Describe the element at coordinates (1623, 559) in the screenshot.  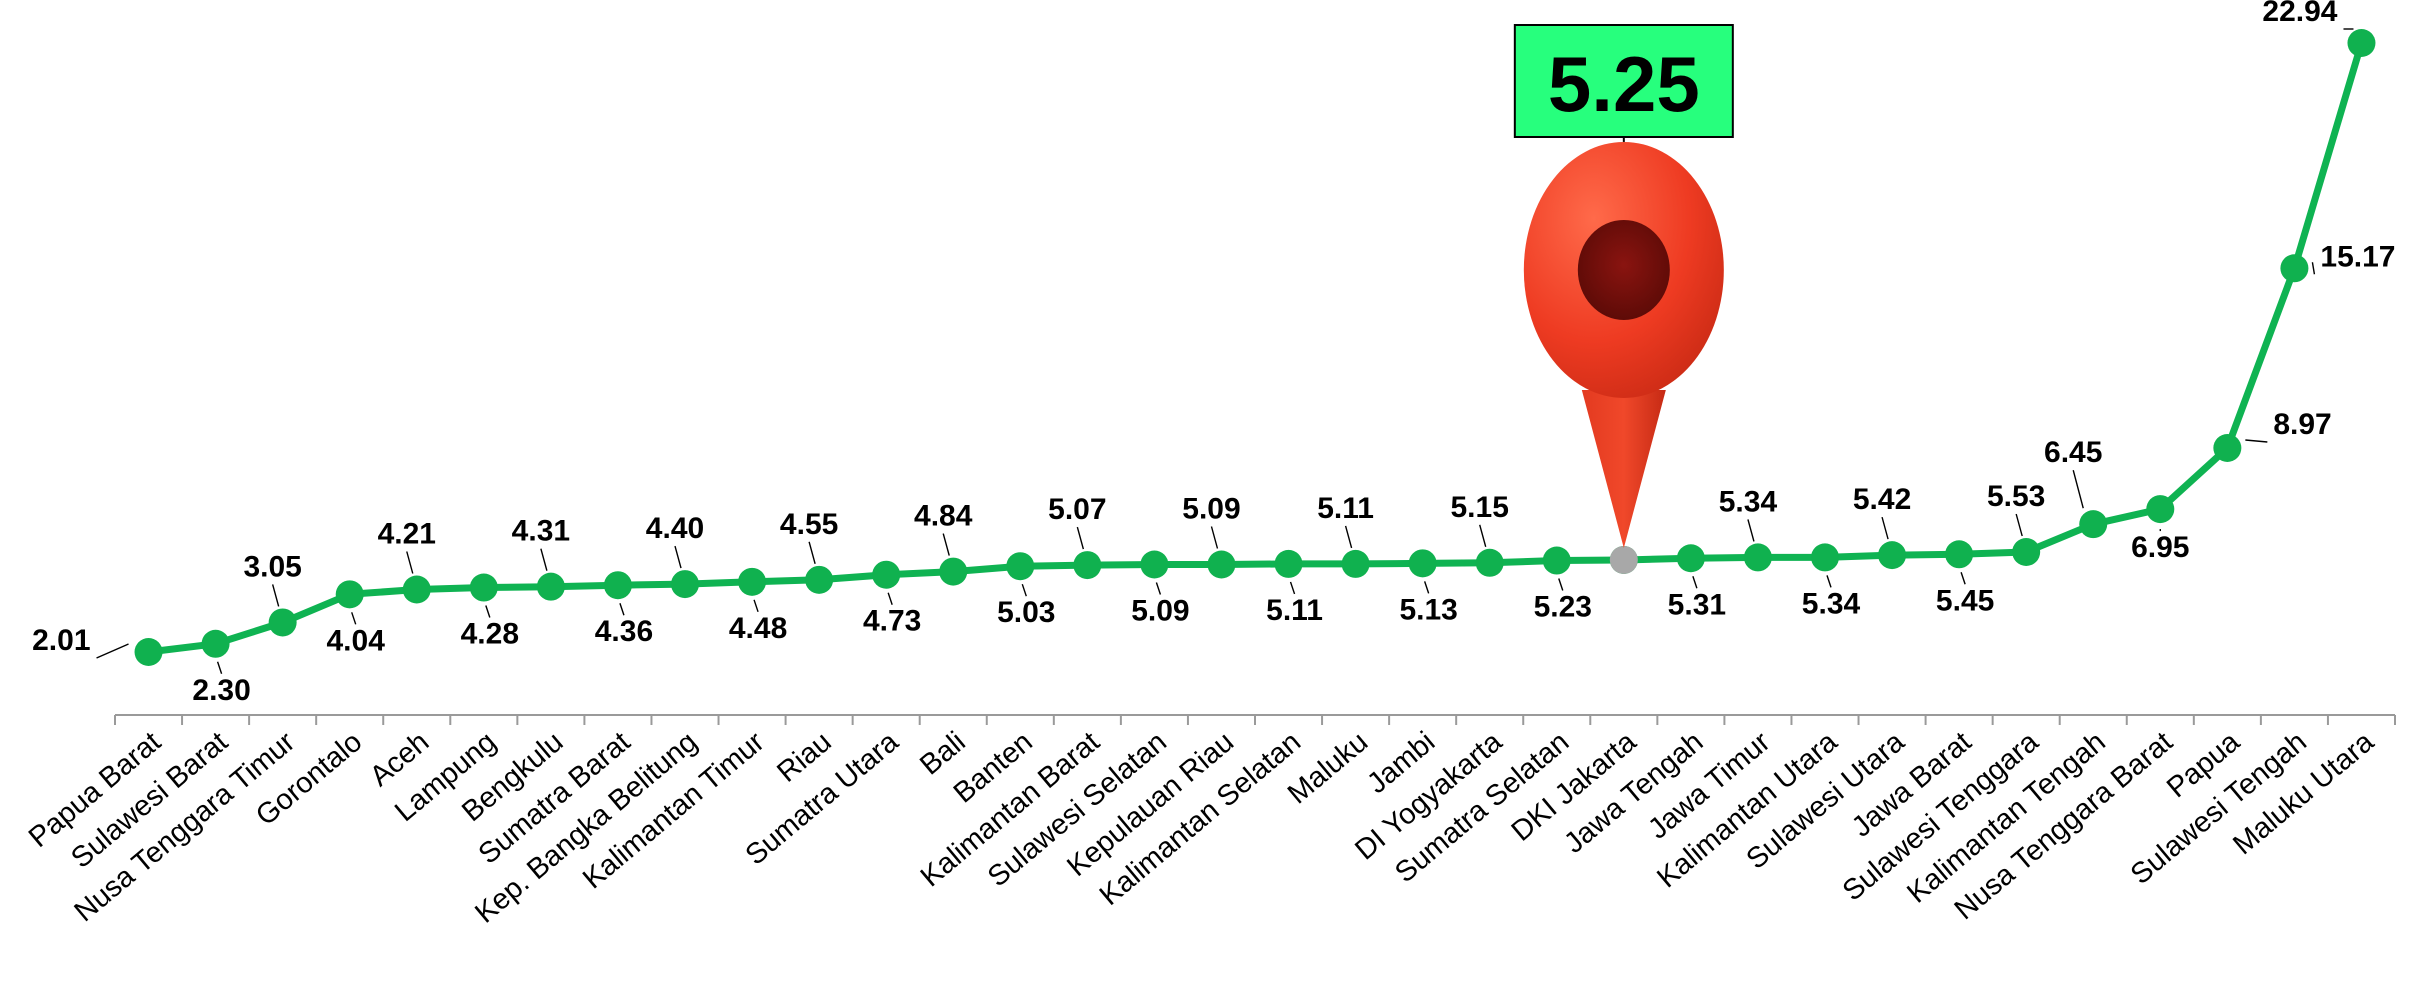
I see `highlight-point` at that location.